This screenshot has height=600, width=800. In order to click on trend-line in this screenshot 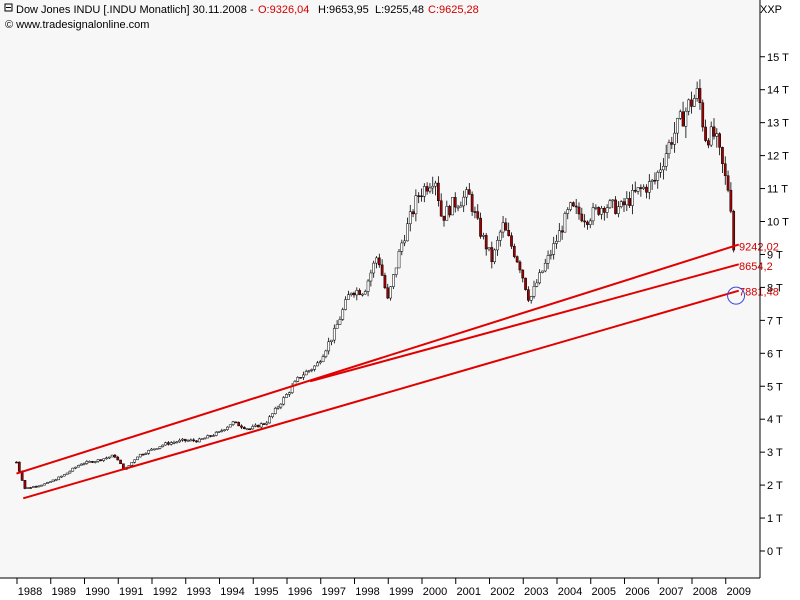, I will do `click(524, 323)`.